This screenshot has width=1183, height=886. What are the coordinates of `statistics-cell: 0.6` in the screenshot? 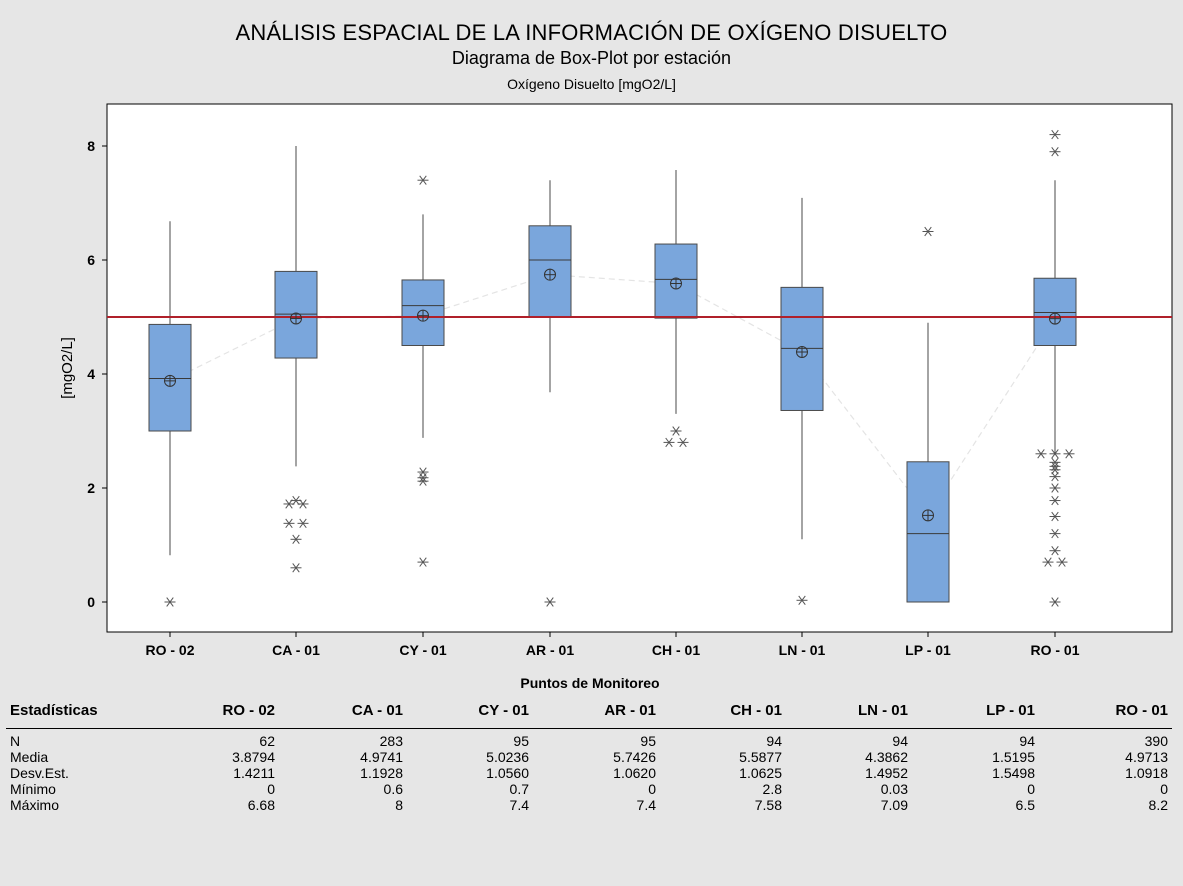 It's located at (393, 789).